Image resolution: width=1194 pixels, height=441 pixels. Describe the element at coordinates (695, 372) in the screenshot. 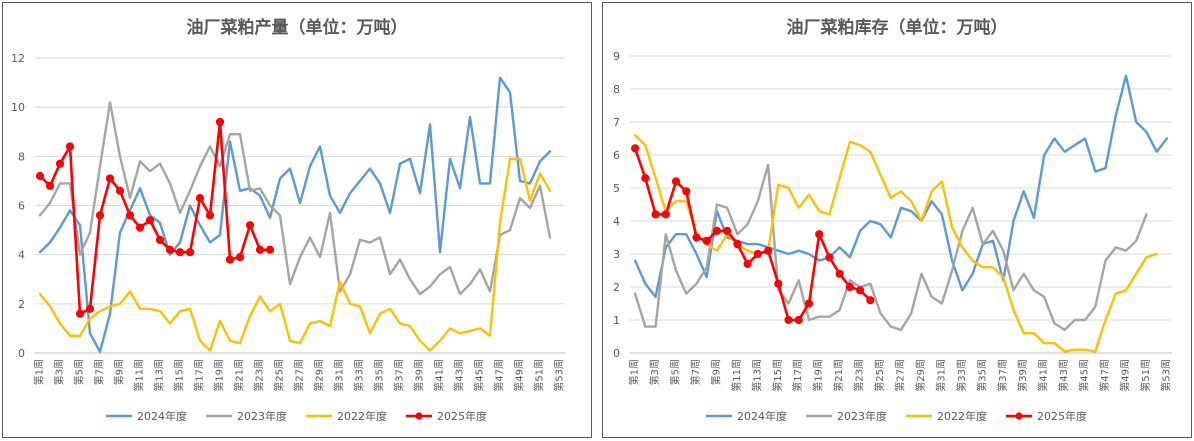

I see `x-tick-label: 第7周` at that location.